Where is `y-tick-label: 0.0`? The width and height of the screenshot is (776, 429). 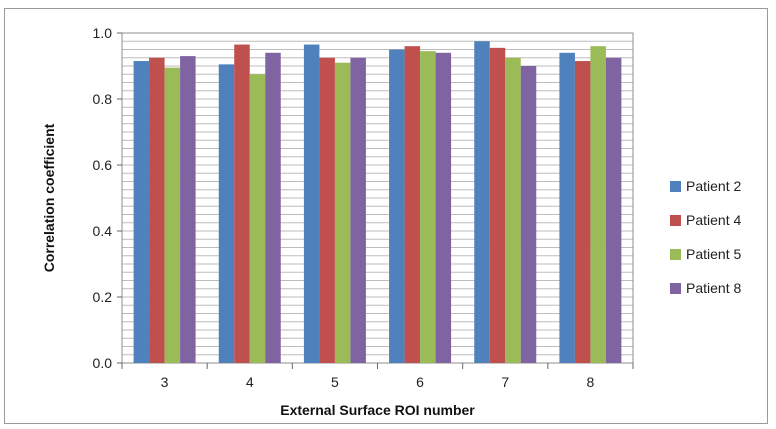 y-tick-label: 0.0 is located at coordinates (103, 363).